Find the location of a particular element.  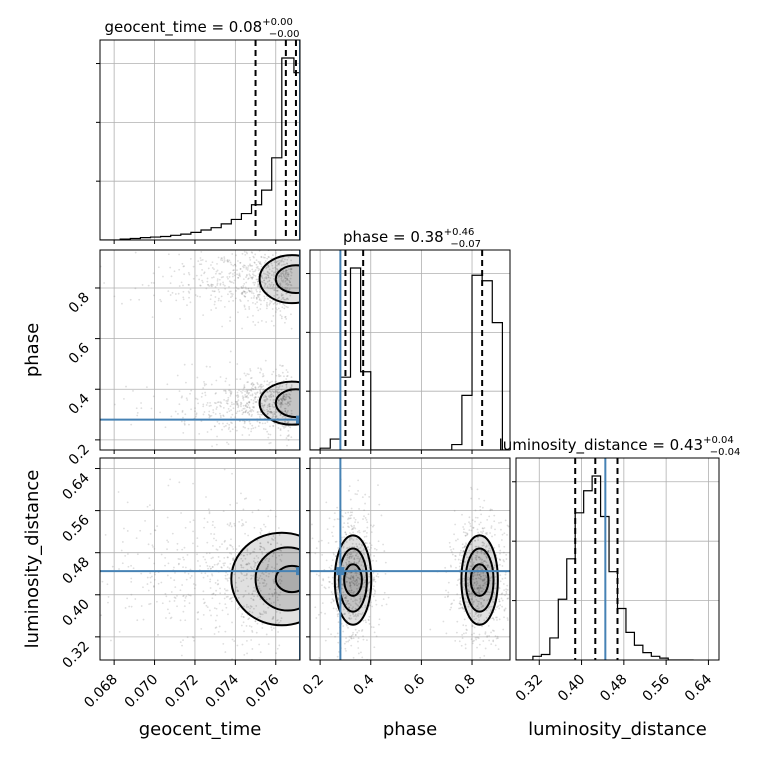

y-tick-label: 0.64 is located at coordinates (75, 486).